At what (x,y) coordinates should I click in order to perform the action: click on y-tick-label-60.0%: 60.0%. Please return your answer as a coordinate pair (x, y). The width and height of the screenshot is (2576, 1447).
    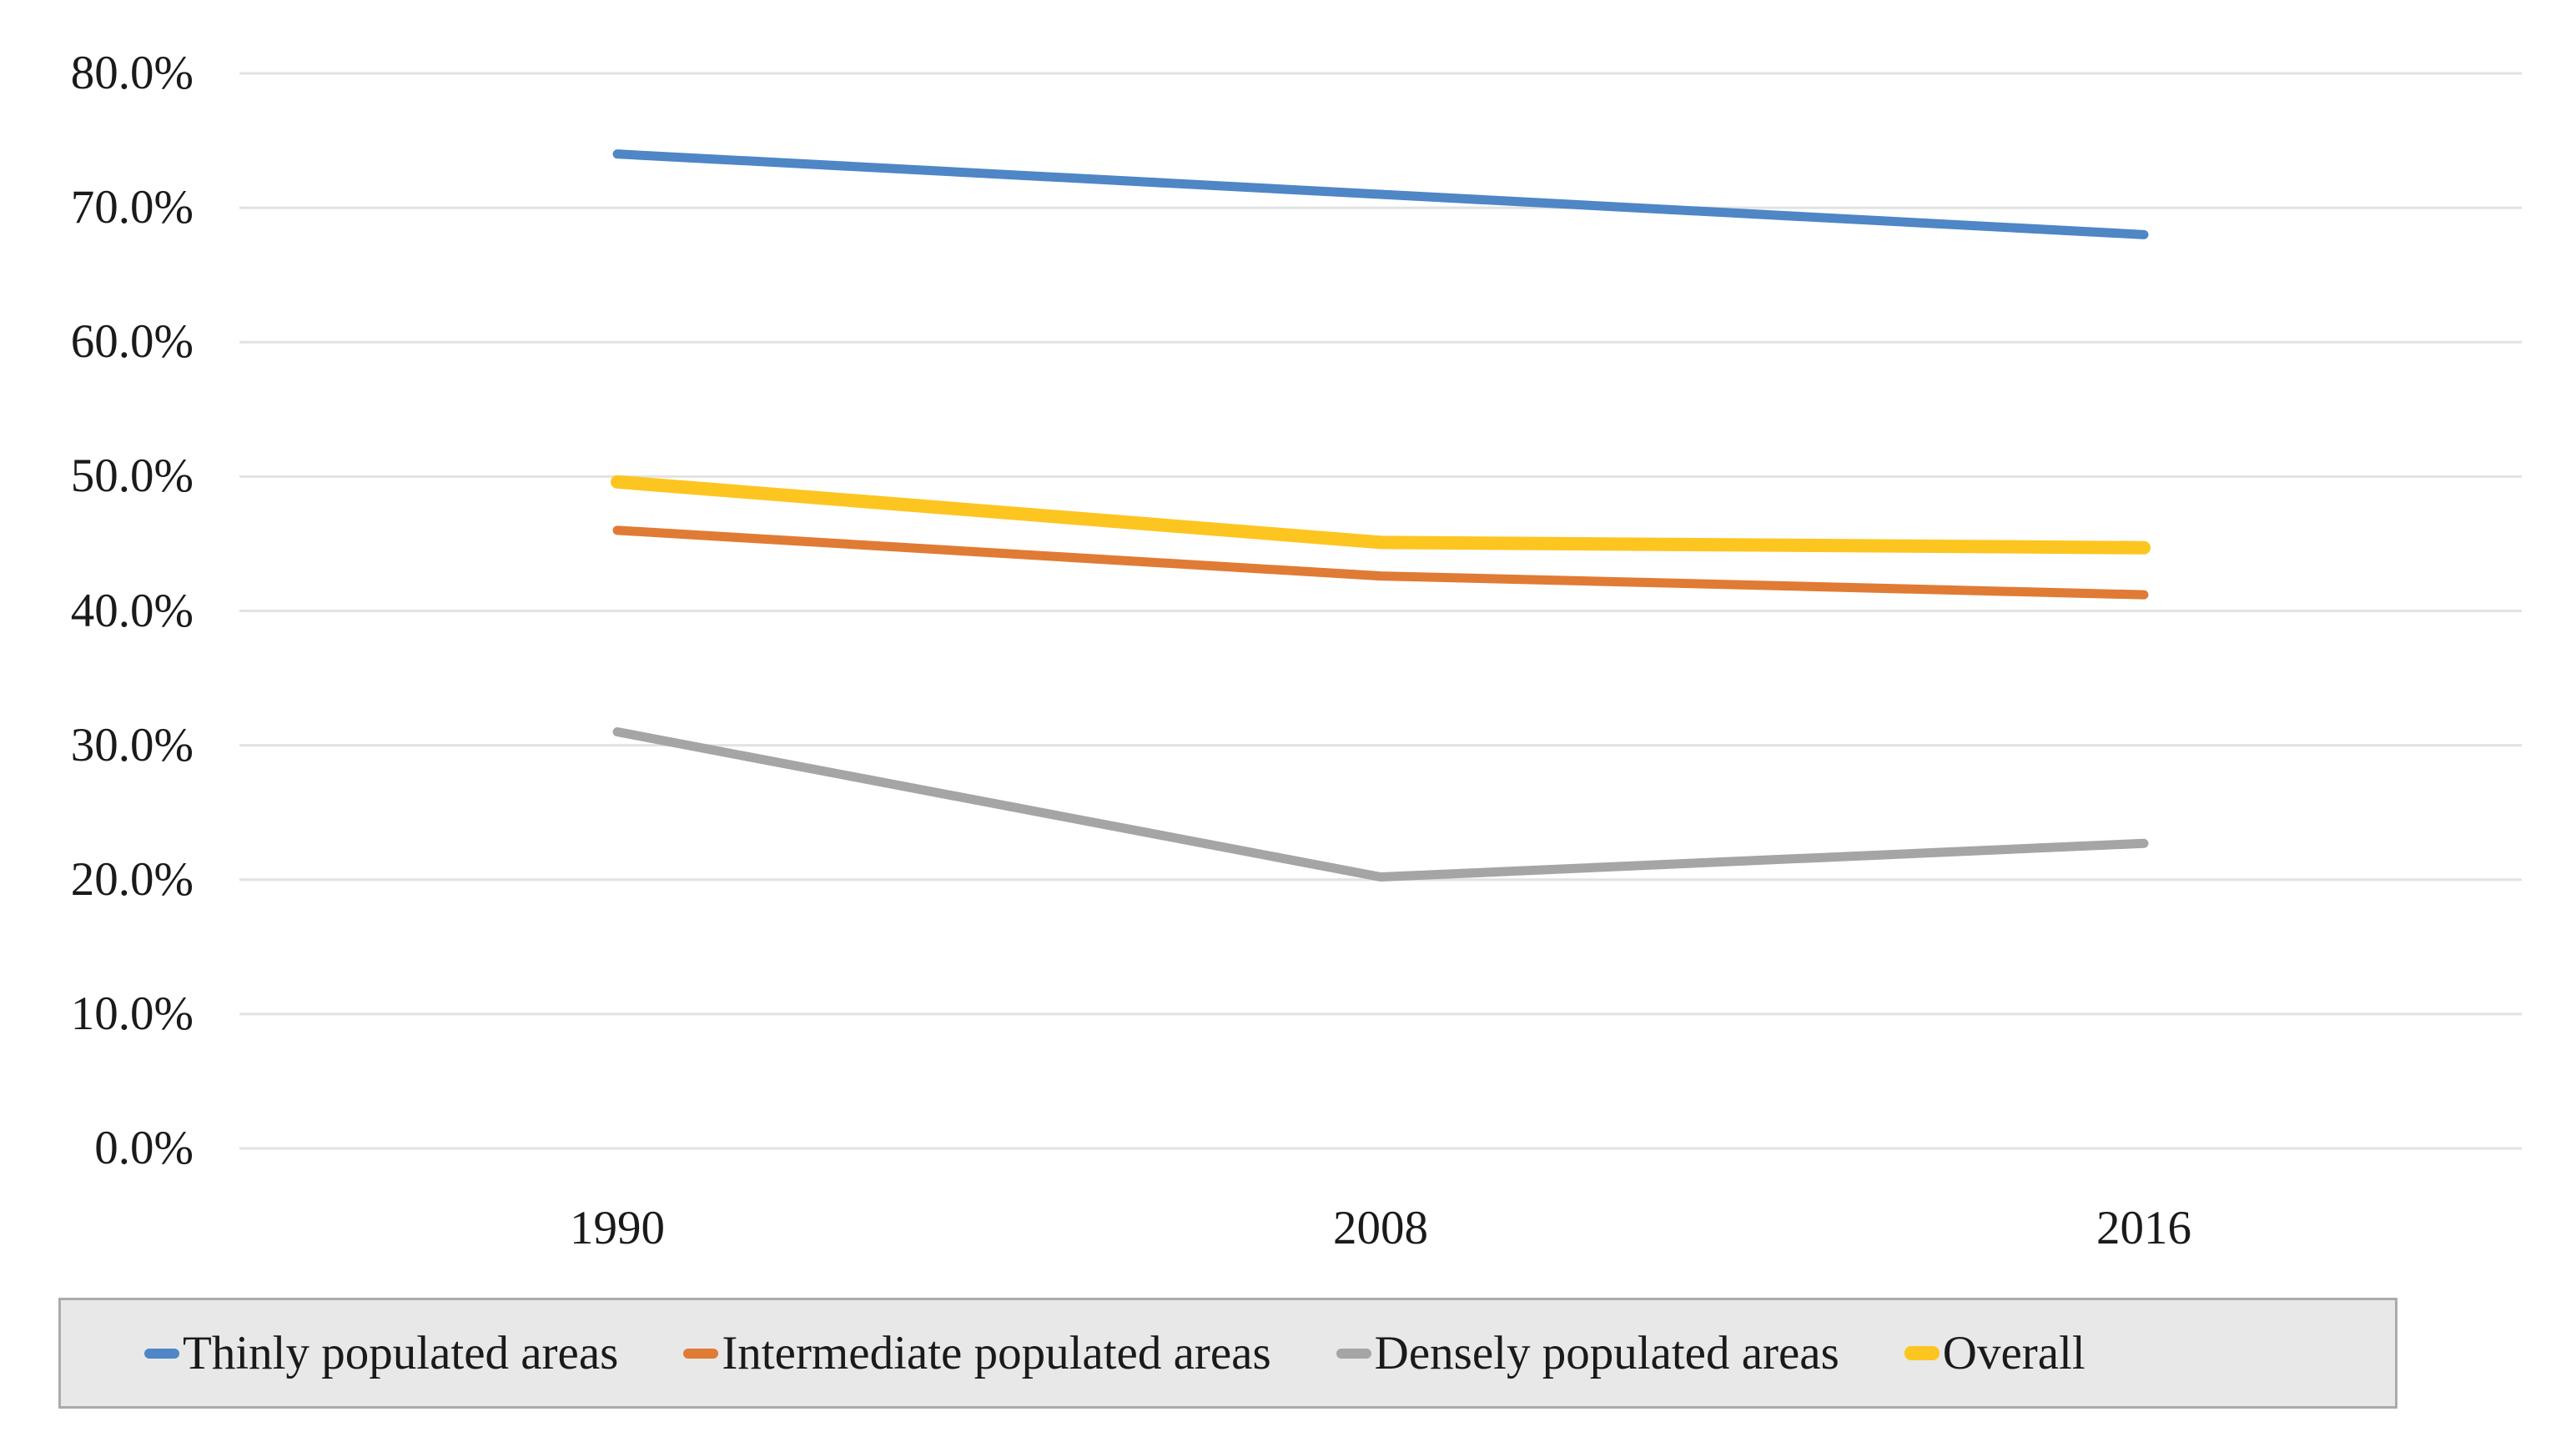
    Looking at the image, I should click on (132, 342).